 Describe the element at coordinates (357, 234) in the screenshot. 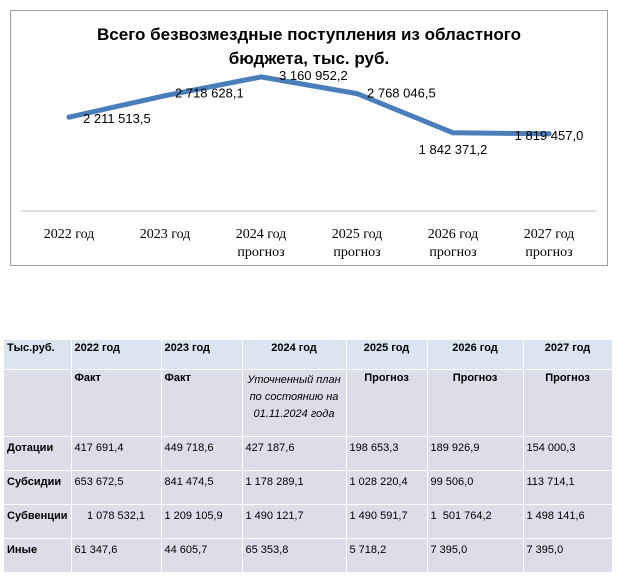

I see `x-tick-label: 2025 год` at that location.